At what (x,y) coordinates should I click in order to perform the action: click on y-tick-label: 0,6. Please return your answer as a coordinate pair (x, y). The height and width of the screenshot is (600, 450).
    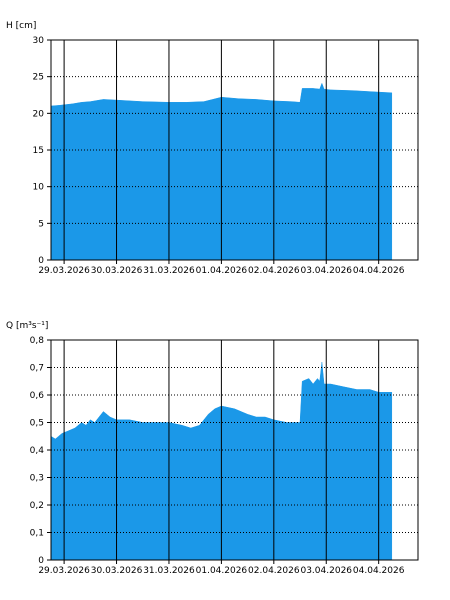
    Looking at the image, I should click on (37, 396).